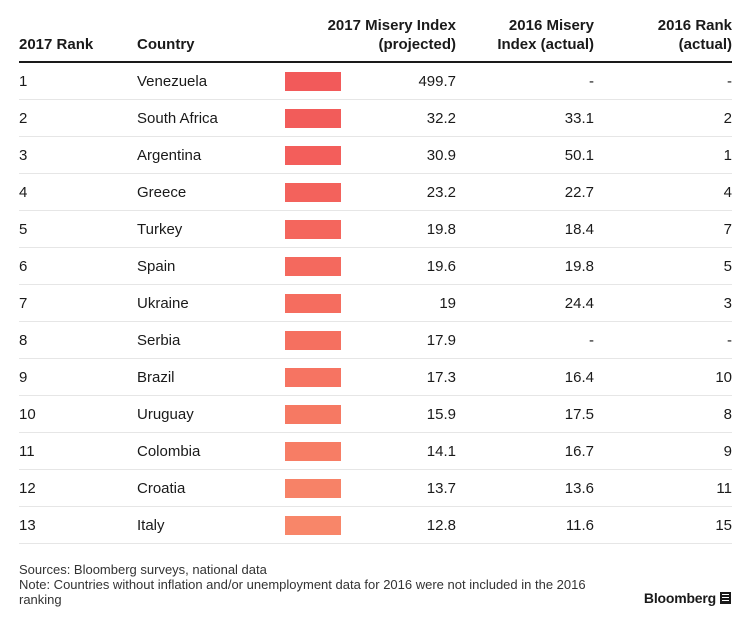  What do you see at coordinates (159, 340) in the screenshot?
I see `country-cell: Serbia` at bounding box center [159, 340].